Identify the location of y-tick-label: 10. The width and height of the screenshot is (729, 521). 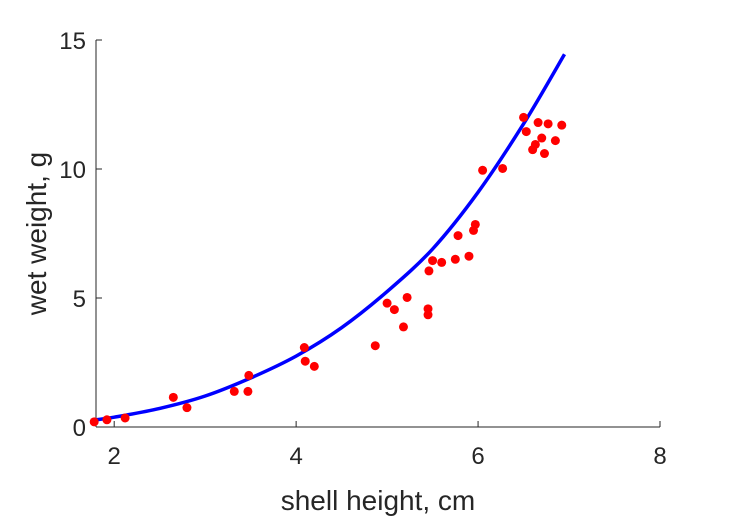
(72, 170).